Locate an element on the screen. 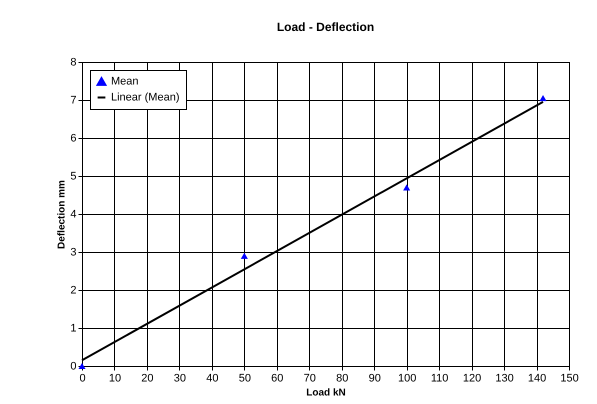 The image size is (597, 404). x-tick-label: 140 is located at coordinates (537, 378).